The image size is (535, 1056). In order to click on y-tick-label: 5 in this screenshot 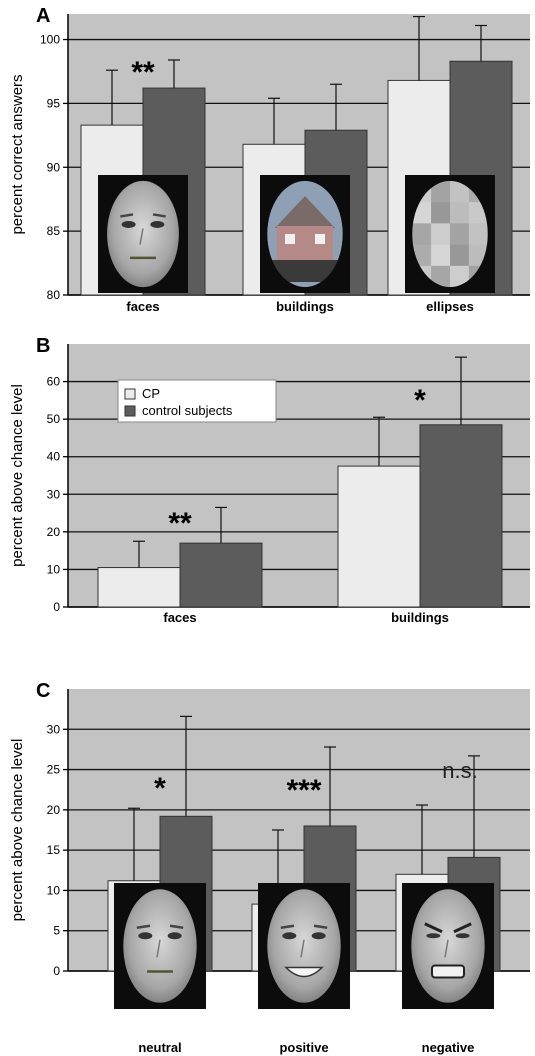, I will do `click(56, 931)`.